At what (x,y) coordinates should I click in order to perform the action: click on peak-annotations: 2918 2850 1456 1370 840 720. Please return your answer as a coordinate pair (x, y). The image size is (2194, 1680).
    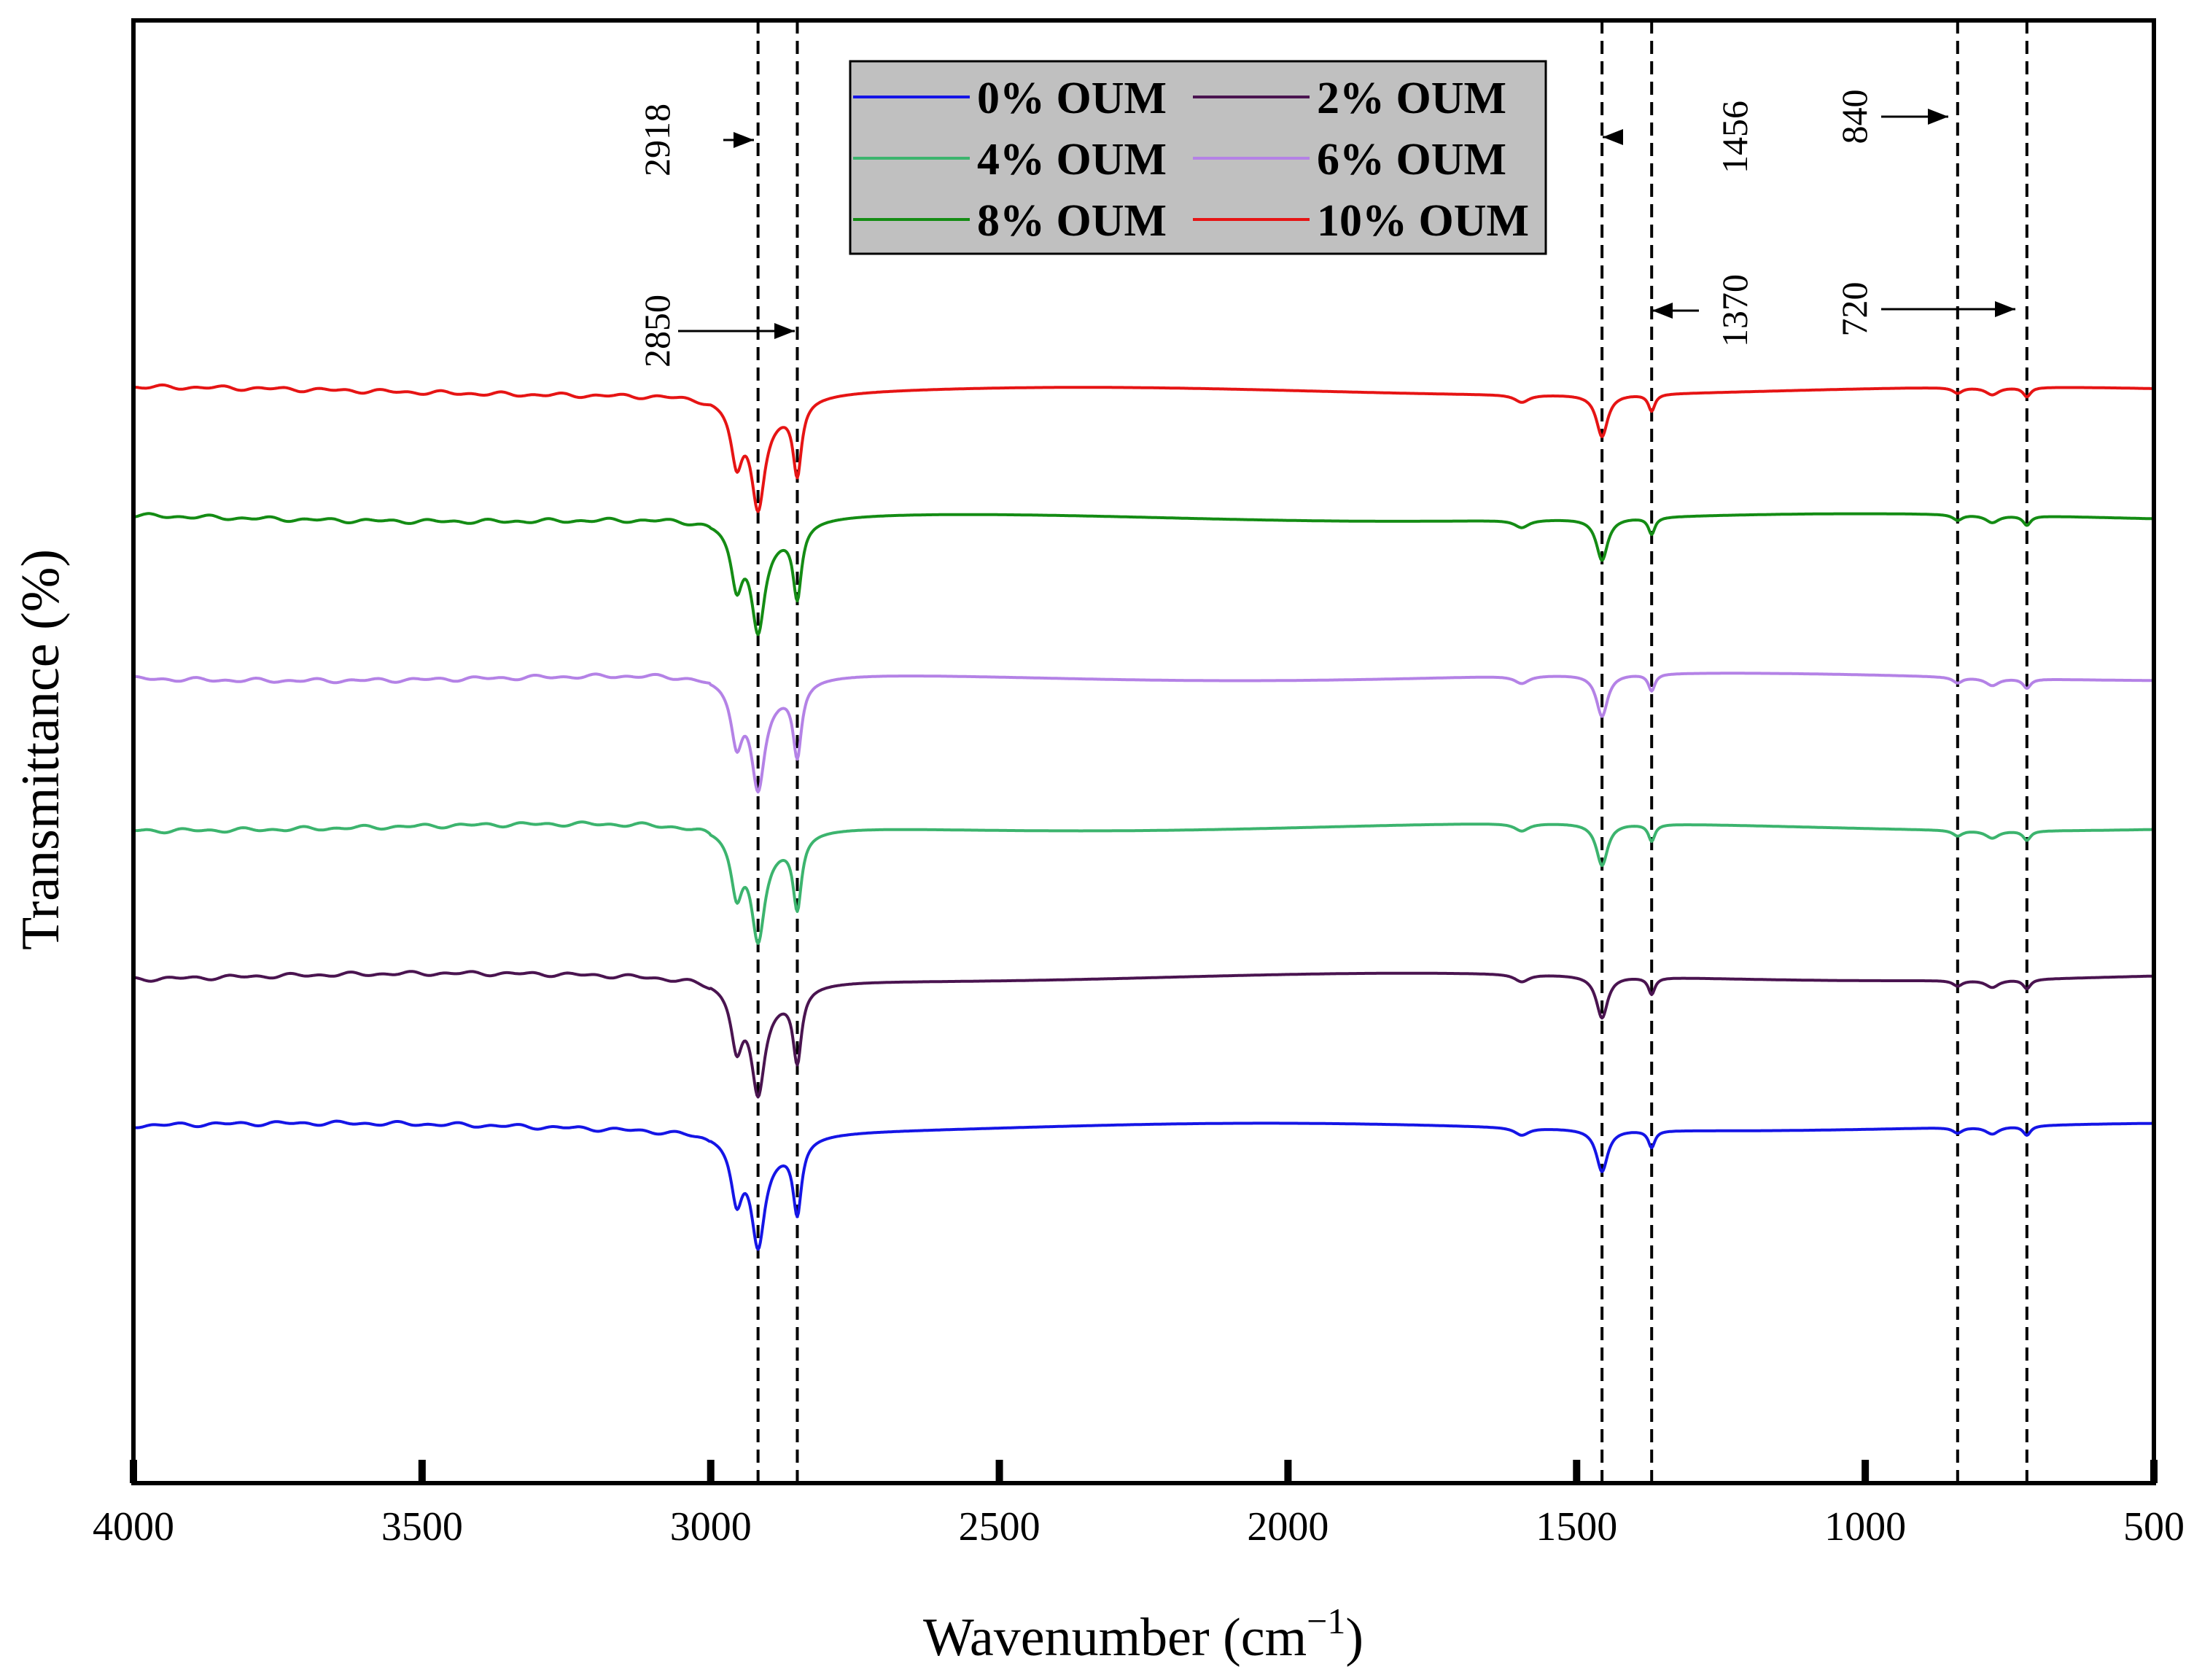
    Looking at the image, I should click on (1326, 229).